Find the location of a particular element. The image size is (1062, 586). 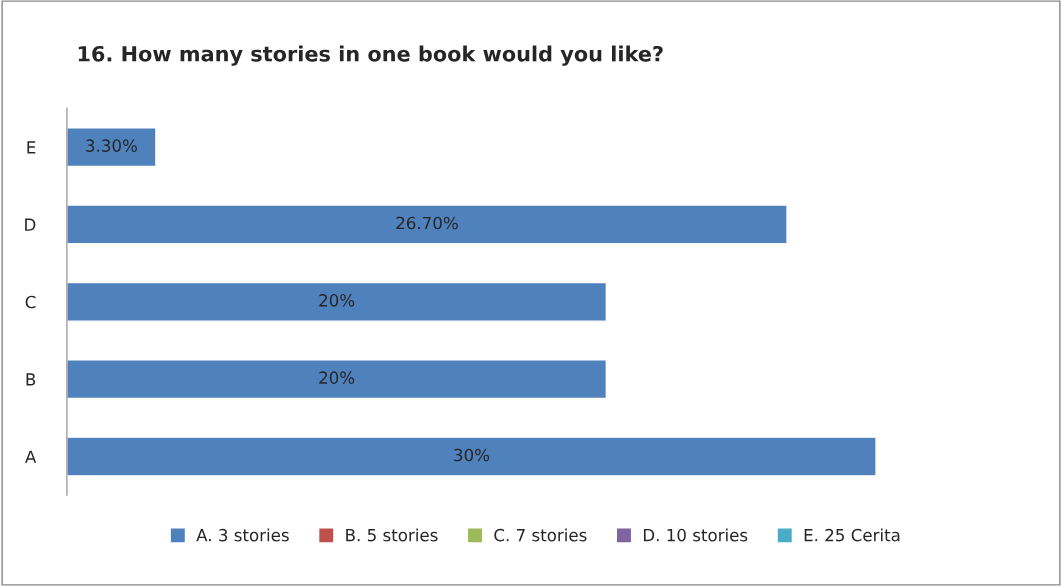

legend-label: C. 7 stories is located at coordinates (540, 535).